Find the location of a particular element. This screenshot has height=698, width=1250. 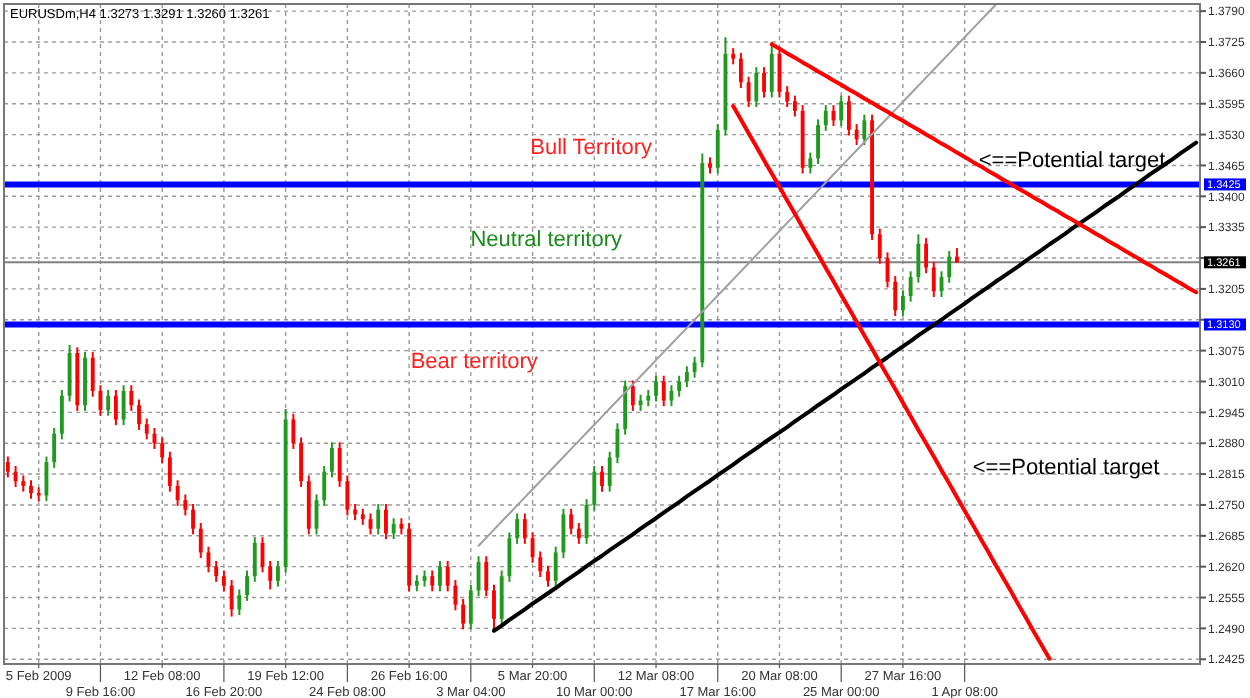

annotation: Neutral territory is located at coordinates (547, 240).